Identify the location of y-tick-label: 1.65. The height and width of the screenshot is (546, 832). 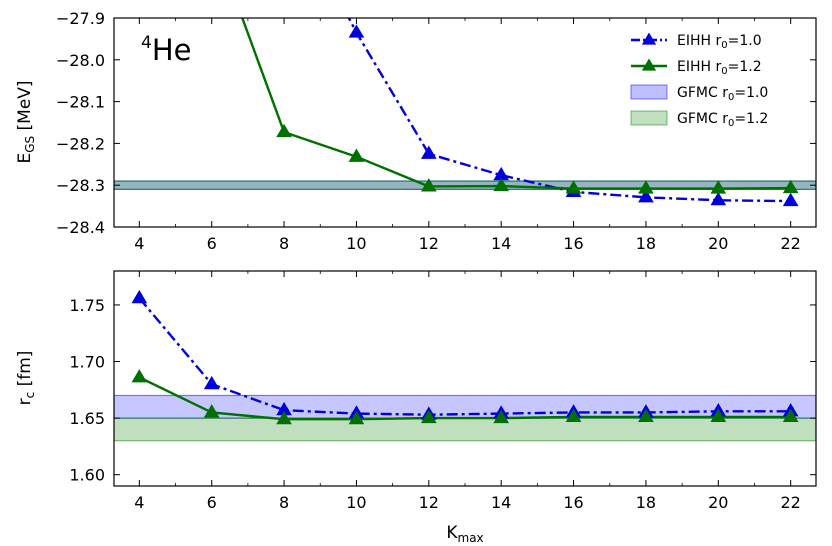
(87, 418).